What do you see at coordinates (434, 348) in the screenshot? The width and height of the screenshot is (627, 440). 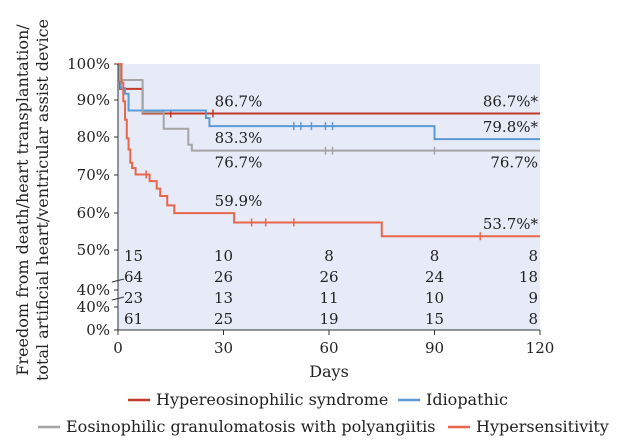 I see `x-tick-label: 90` at bounding box center [434, 348].